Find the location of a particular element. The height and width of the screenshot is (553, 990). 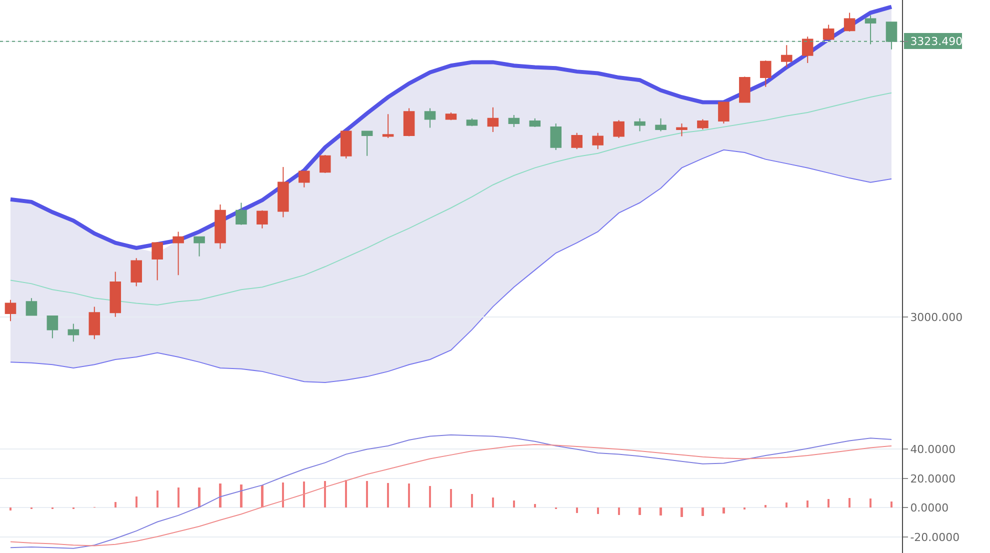

y-tick-label: -20.0000 is located at coordinates (935, 537).